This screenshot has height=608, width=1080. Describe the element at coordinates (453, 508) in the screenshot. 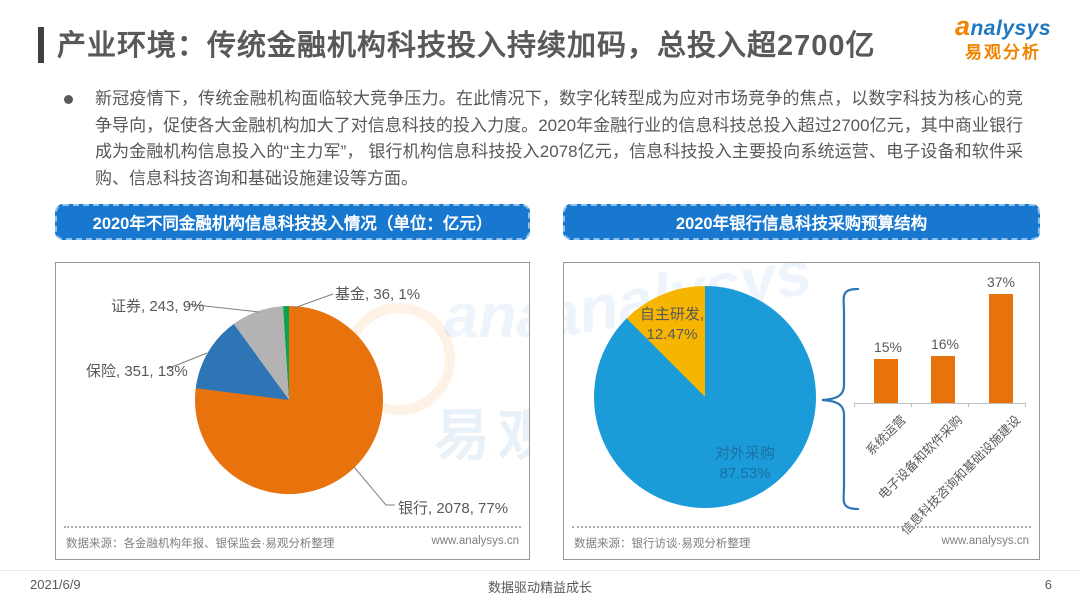

I see `slice-label-bank: 银行, 2078, 77%` at that location.